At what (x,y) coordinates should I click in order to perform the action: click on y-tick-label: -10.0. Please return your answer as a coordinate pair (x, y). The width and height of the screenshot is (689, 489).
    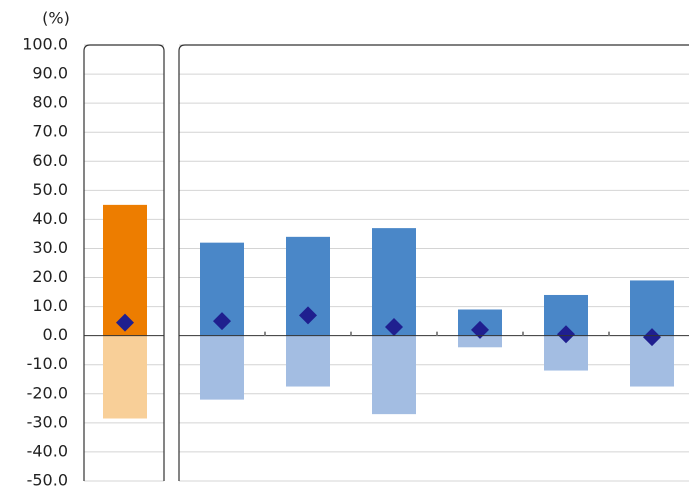
    Looking at the image, I should click on (47, 363).